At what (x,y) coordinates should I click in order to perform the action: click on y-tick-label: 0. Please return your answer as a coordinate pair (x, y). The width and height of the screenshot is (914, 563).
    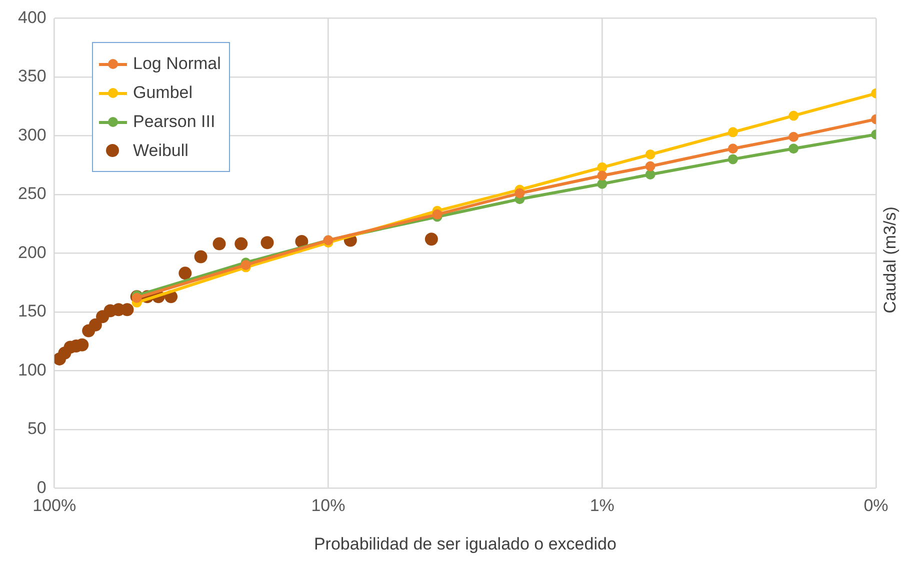
    Looking at the image, I should click on (41, 487).